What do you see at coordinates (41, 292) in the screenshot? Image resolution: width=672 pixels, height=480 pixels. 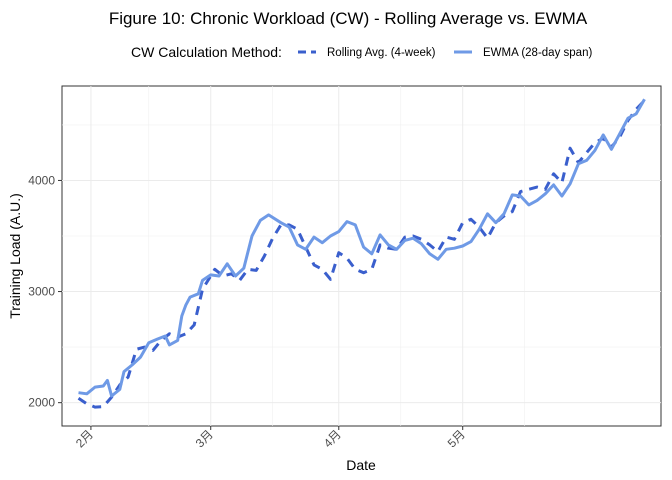 I see `y-tick-label: 3000` at bounding box center [41, 292].